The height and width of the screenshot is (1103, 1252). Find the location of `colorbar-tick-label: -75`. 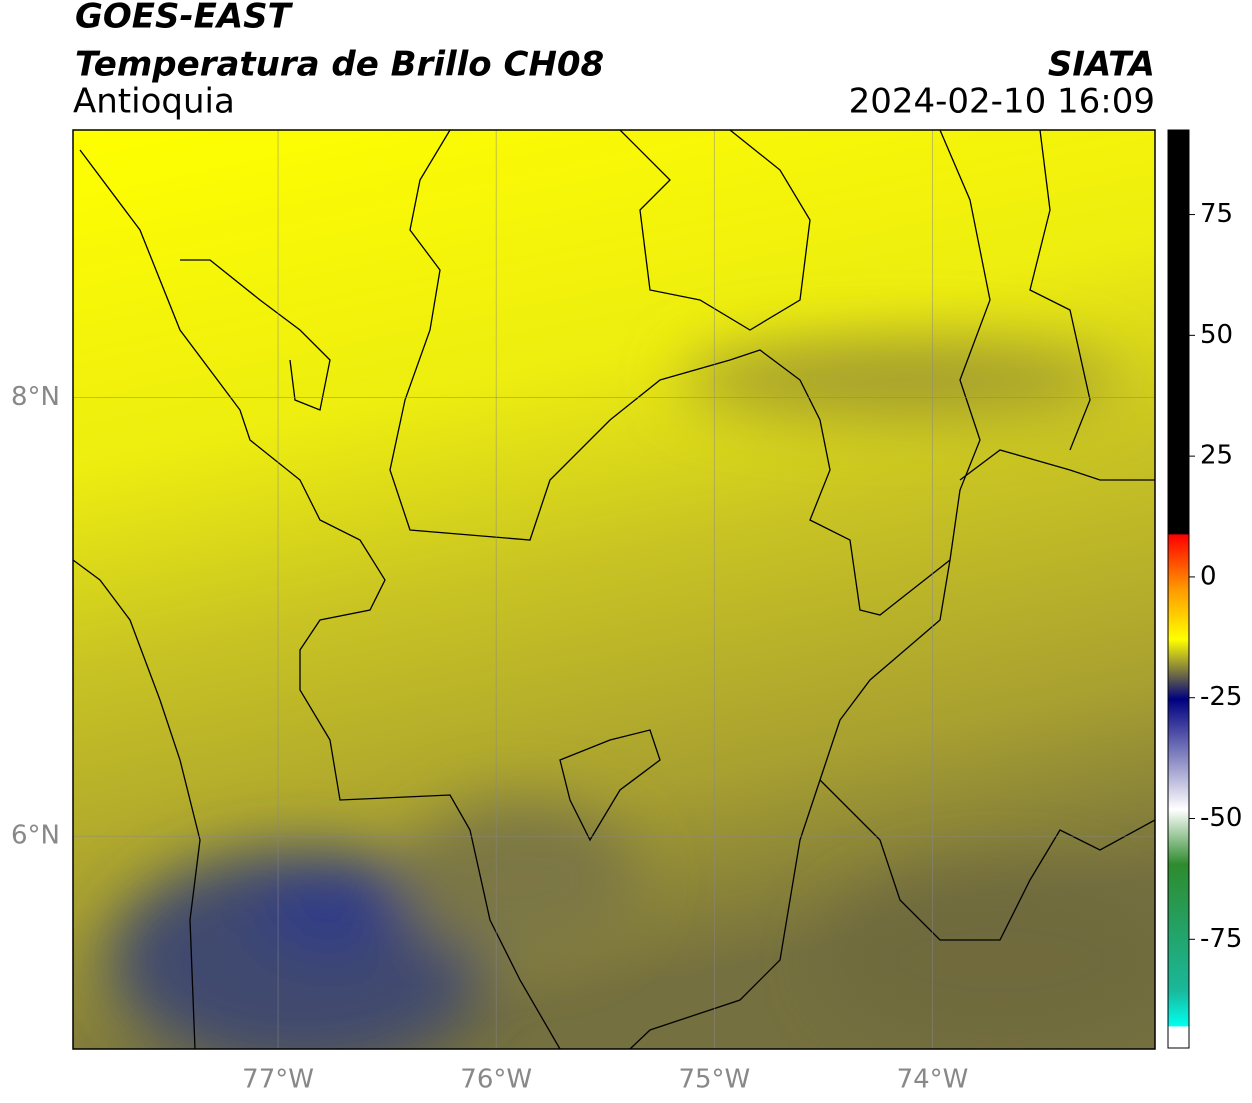

colorbar-tick-label: -75 is located at coordinates (1221, 939).